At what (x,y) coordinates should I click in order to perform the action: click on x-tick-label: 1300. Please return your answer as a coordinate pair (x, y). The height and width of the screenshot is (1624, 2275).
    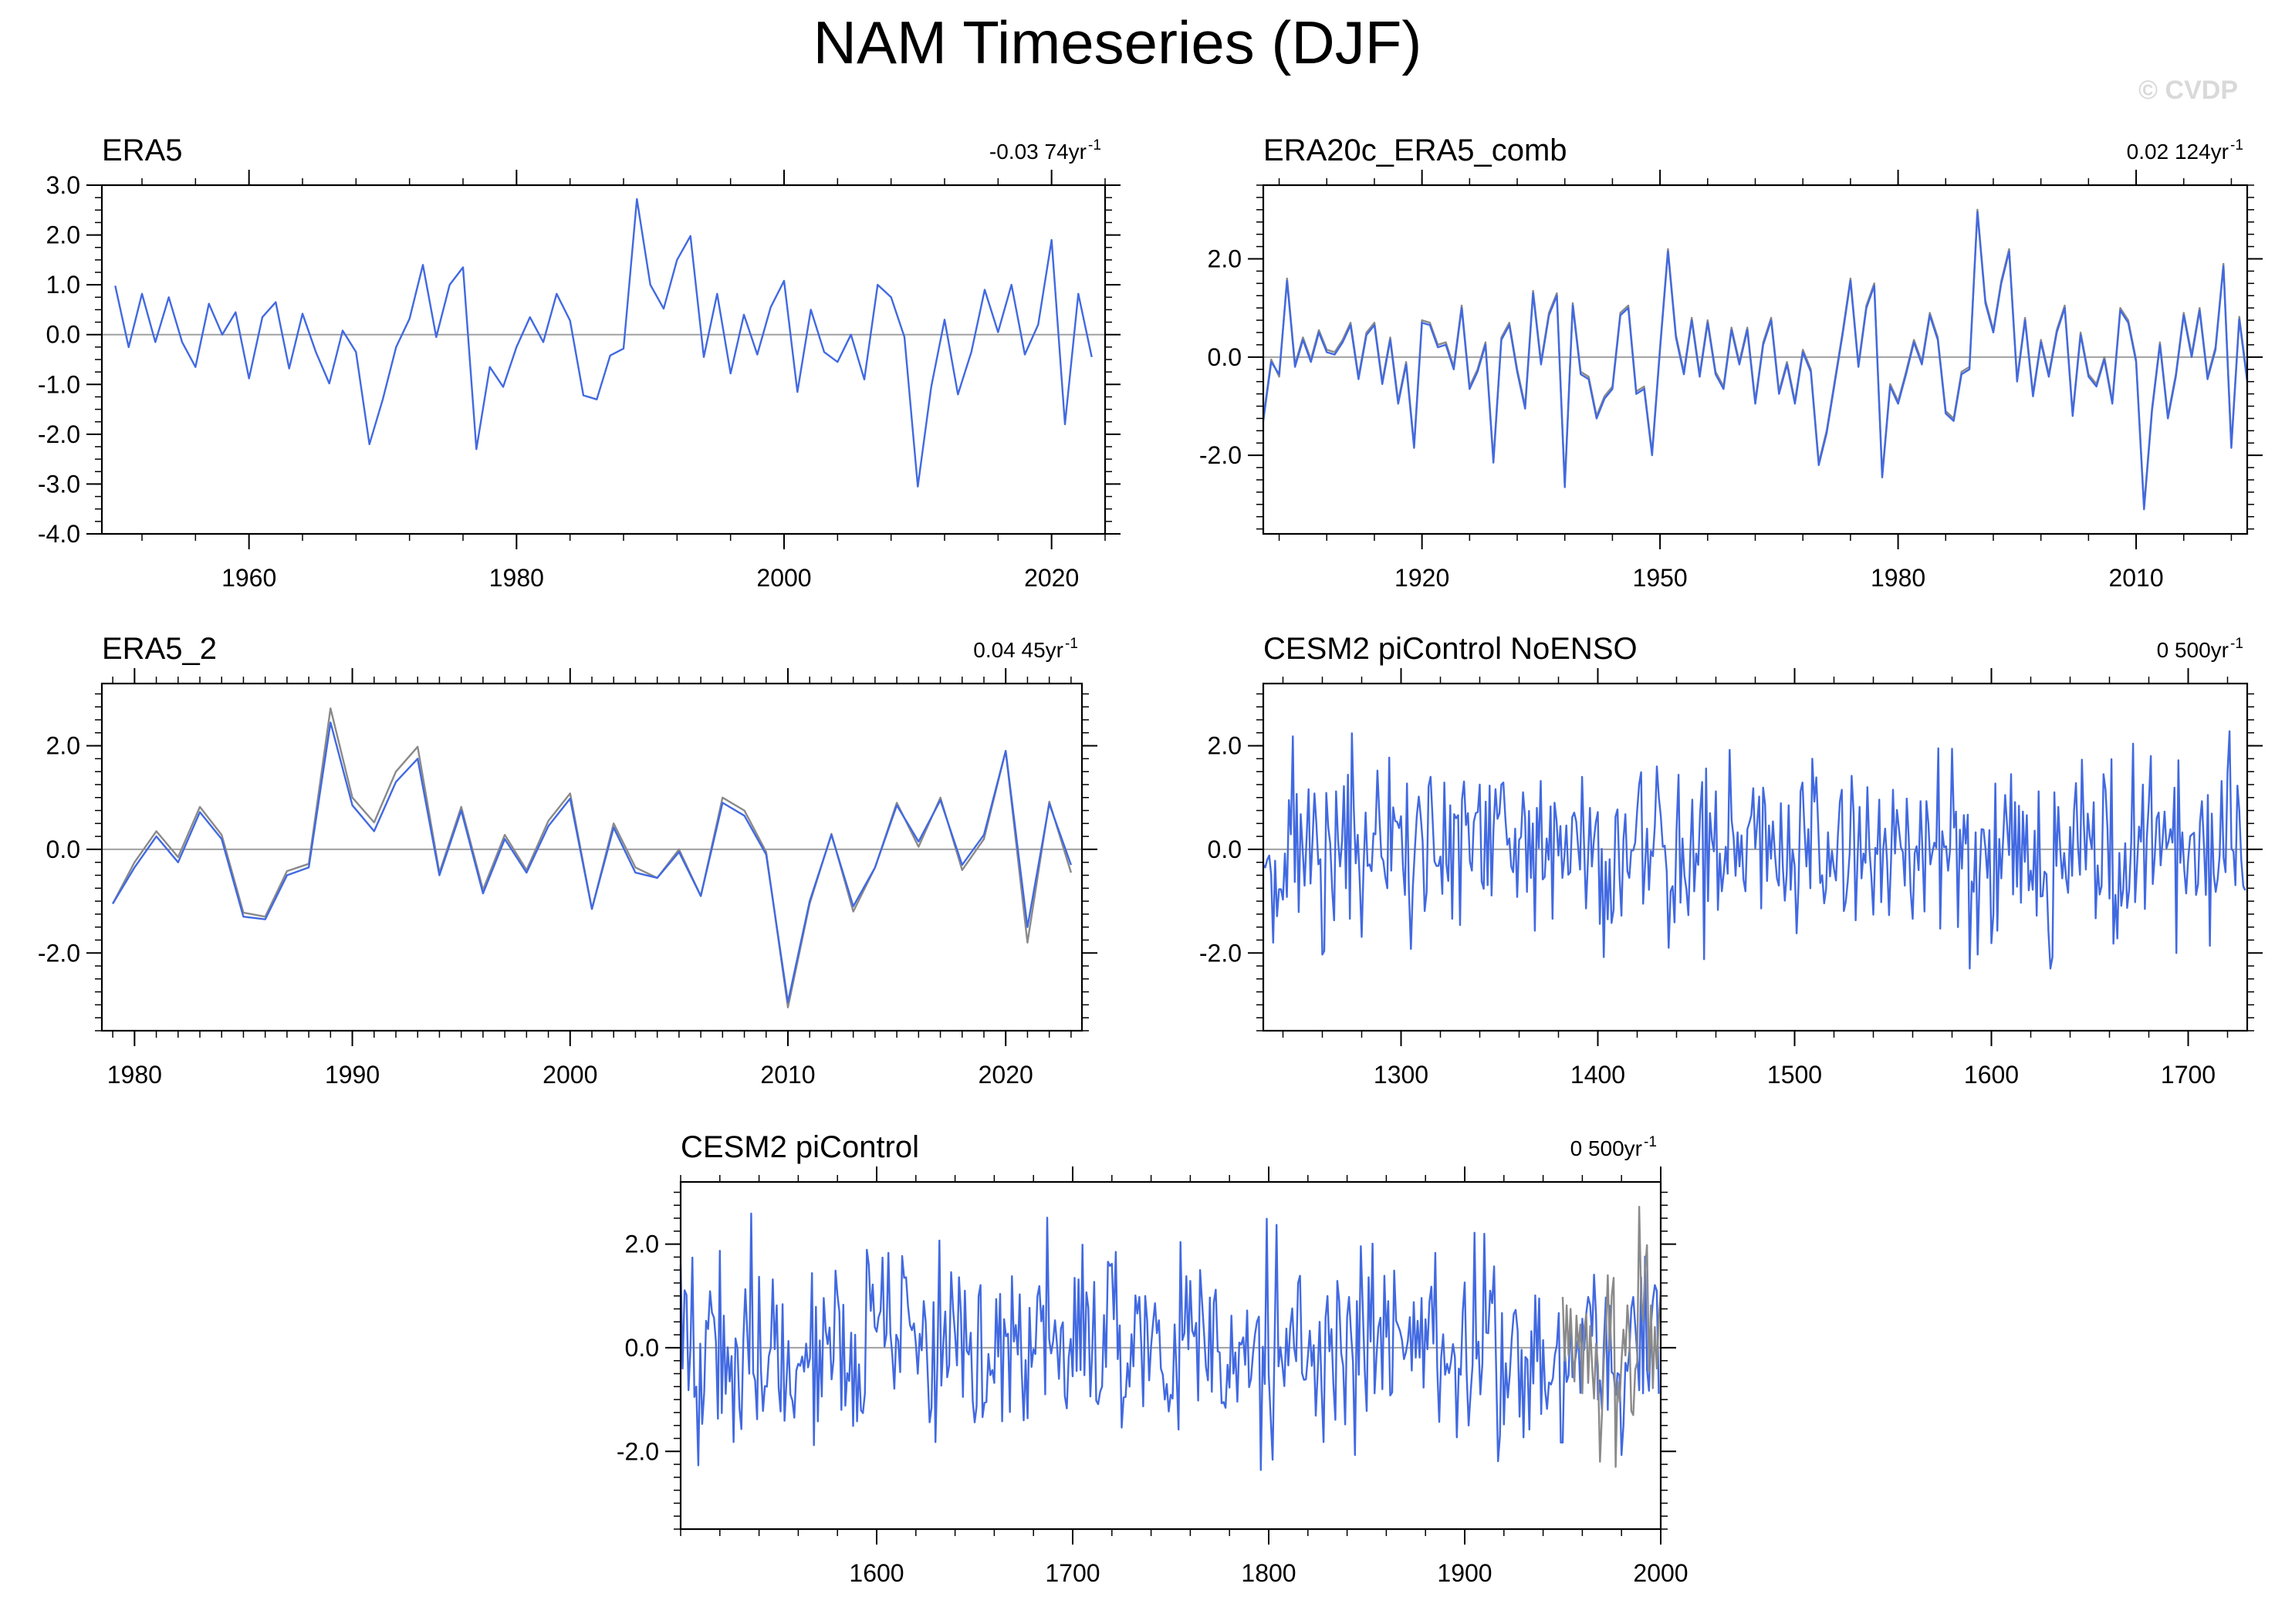
    Looking at the image, I should click on (1401, 1075).